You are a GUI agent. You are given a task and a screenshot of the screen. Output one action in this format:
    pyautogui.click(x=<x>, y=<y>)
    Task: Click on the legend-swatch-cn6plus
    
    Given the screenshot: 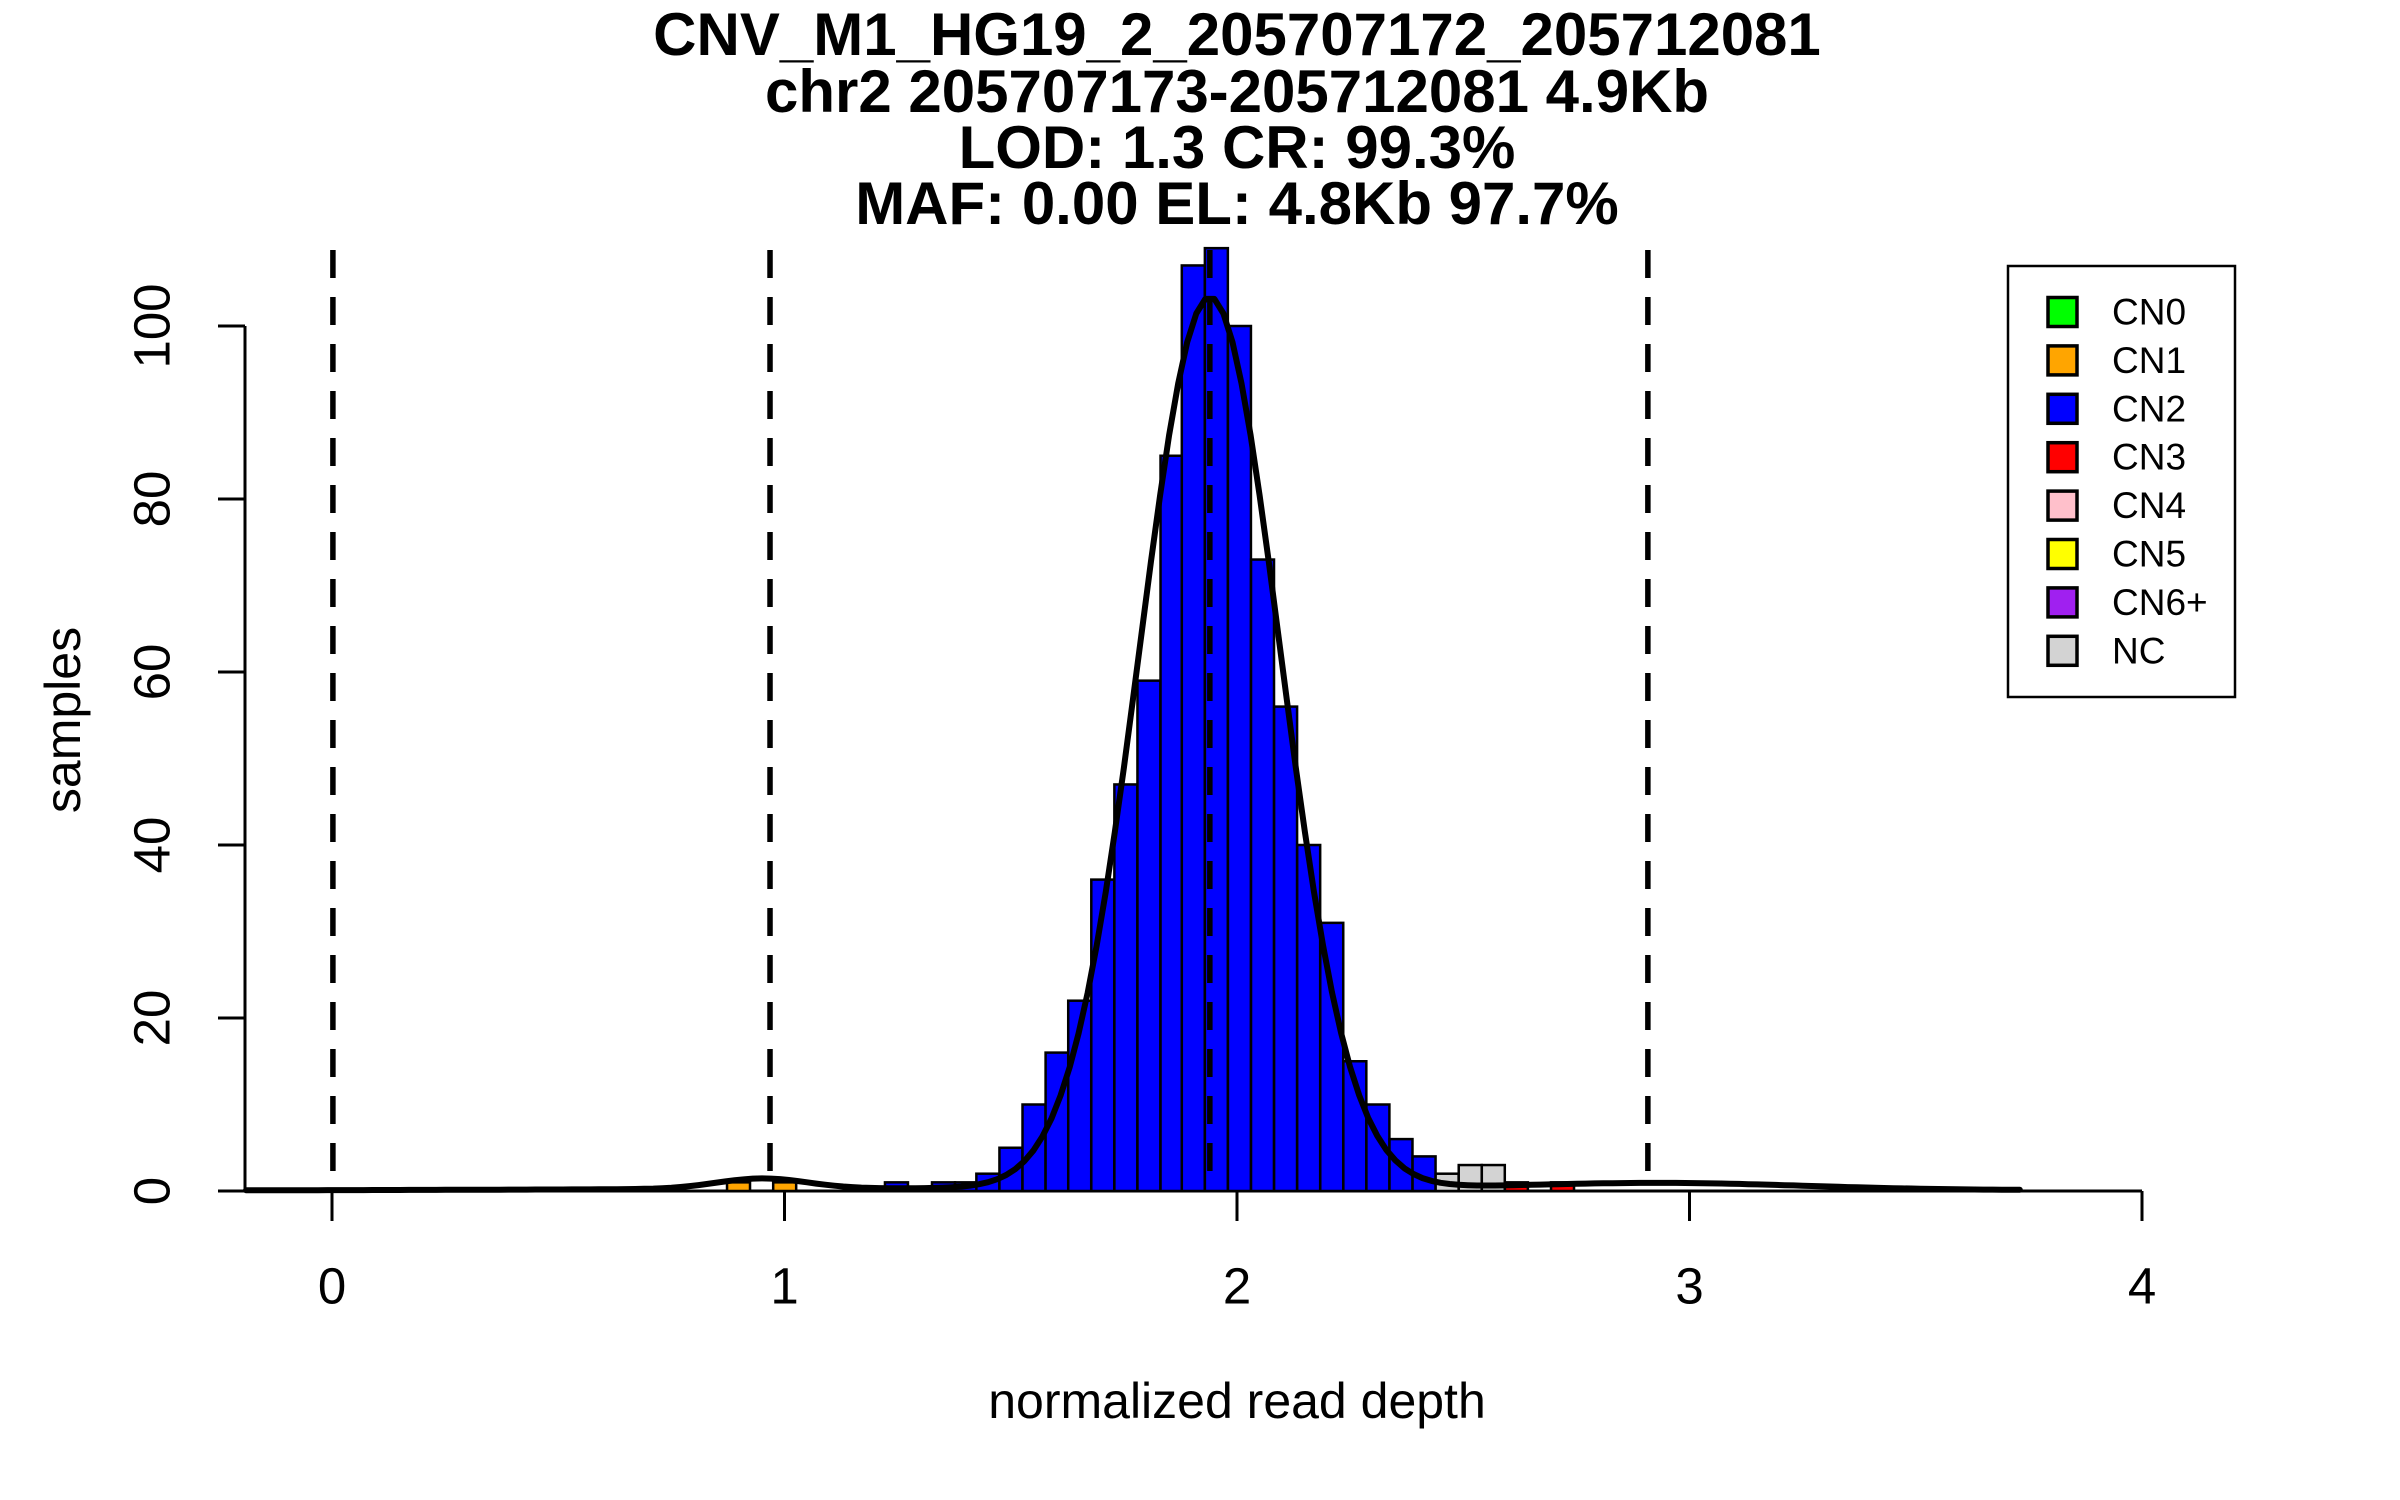 What is the action you would take?
    pyautogui.click(x=2062, y=602)
    